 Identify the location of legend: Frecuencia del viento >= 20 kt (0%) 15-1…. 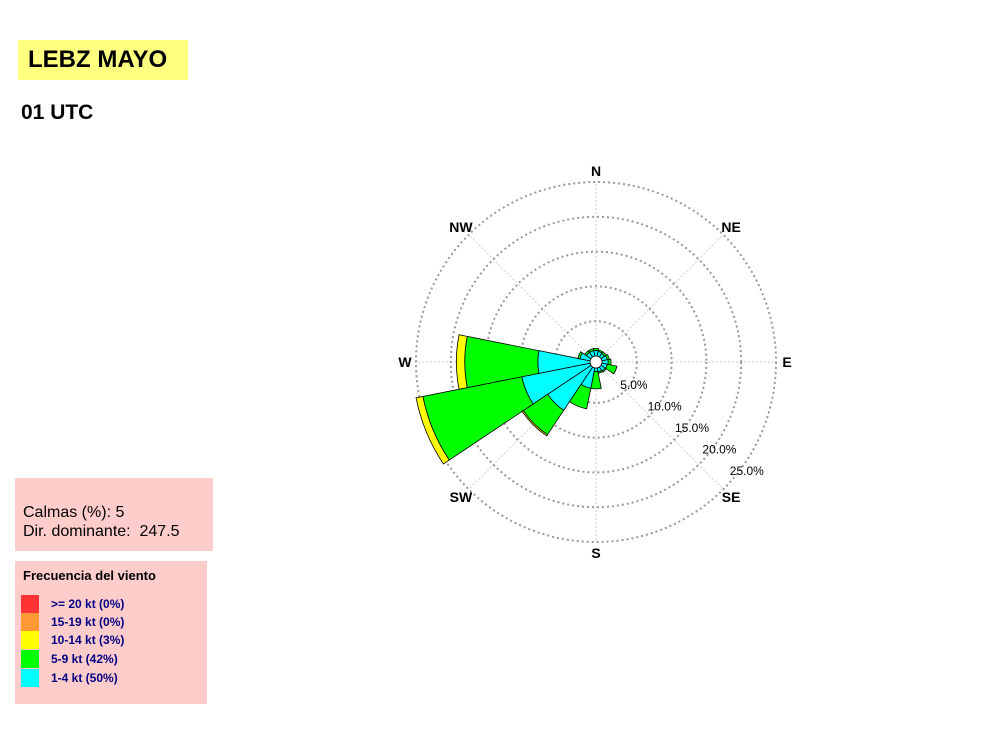
(111, 632).